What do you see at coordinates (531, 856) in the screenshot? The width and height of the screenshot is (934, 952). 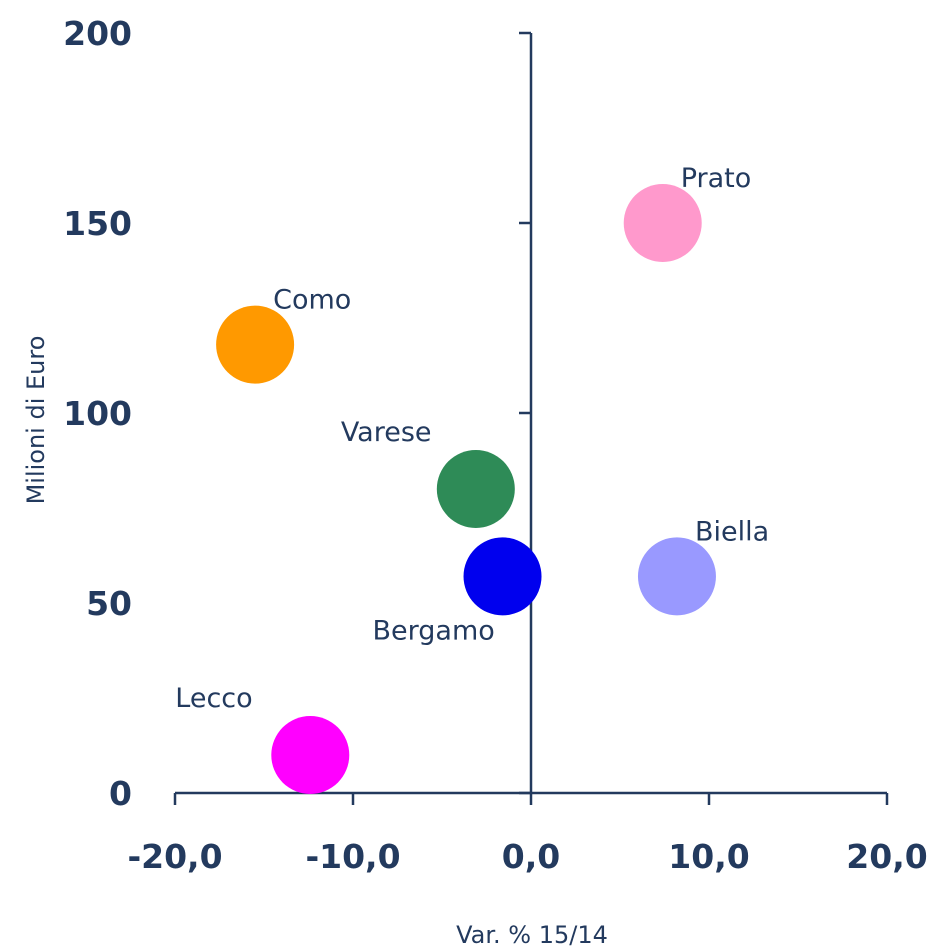 I see `x-tick-label: 0,0` at bounding box center [531, 856].